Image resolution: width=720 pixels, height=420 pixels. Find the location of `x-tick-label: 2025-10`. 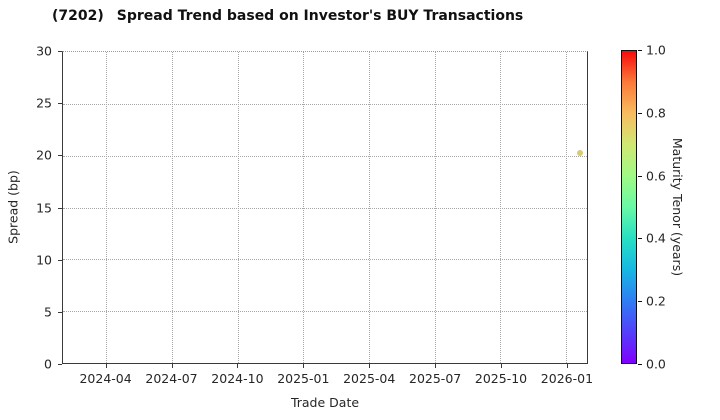

x-tick-label: 2025-10 is located at coordinates (501, 378).